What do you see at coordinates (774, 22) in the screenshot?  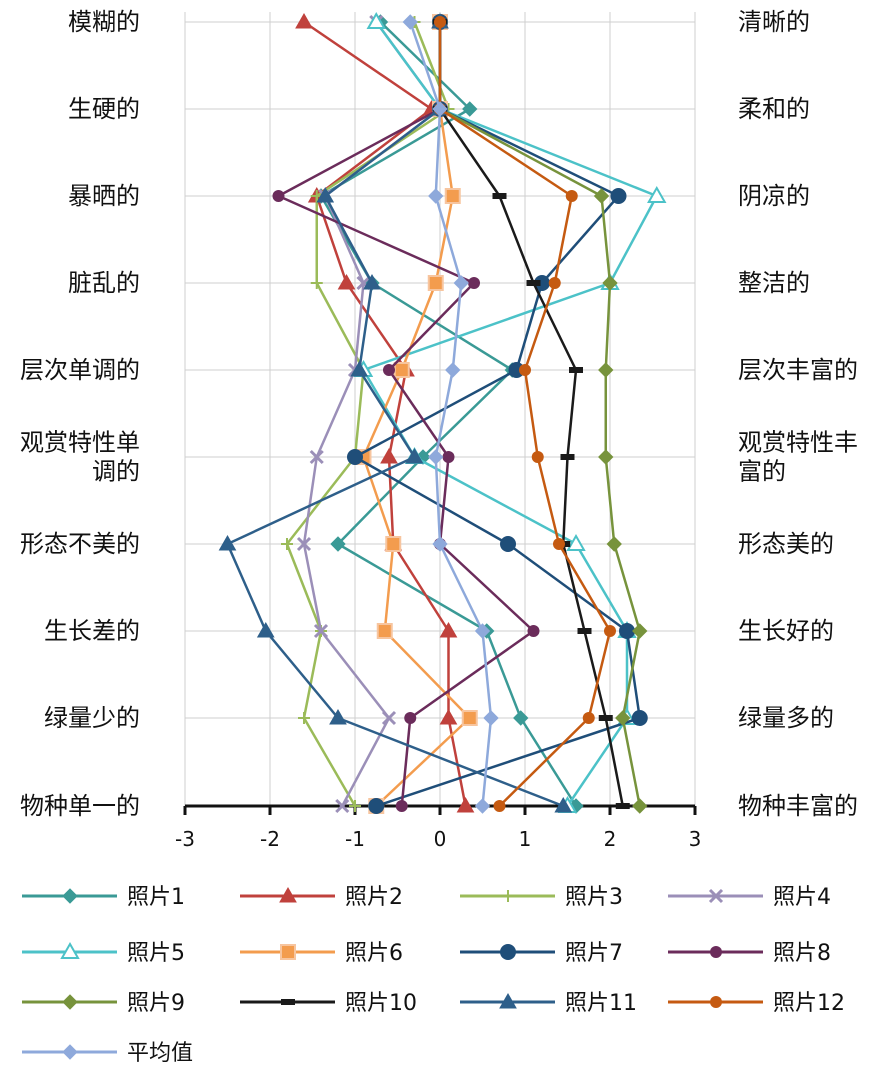 I see `right-label: 清晰的` at bounding box center [774, 22].